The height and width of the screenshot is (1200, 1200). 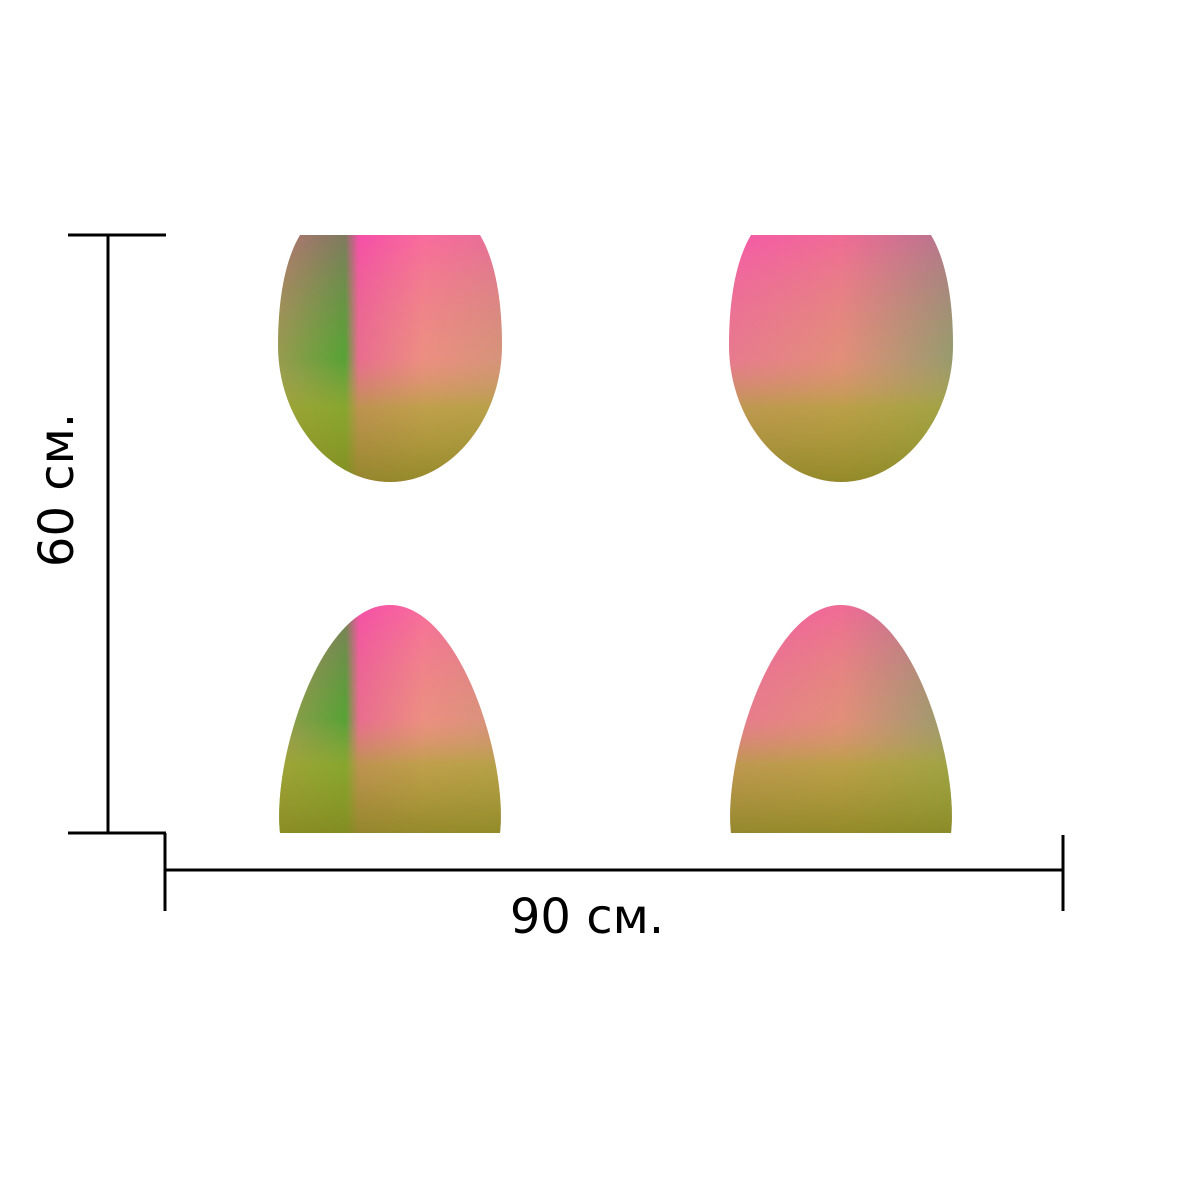 I want to click on egg-bottom-right, so click(x=841, y=719).